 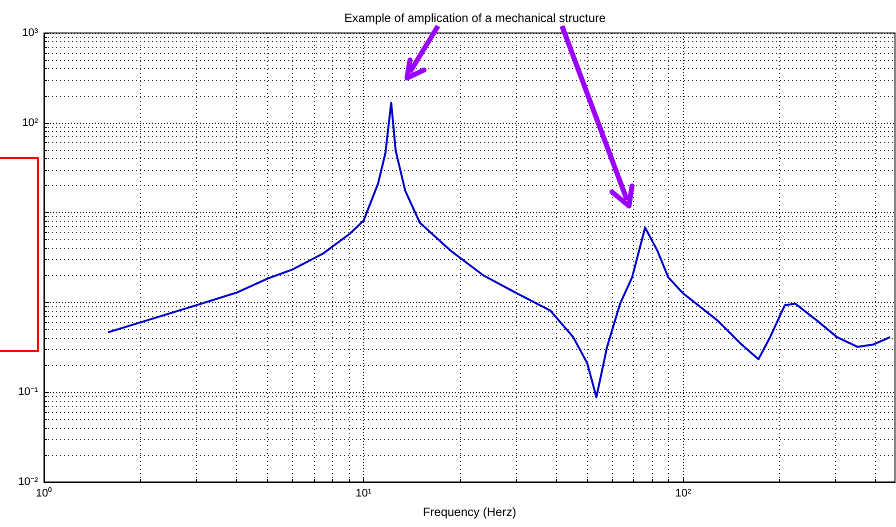 I want to click on chart-title: Example of amplication of a mechanical structure, so click(x=475, y=18).